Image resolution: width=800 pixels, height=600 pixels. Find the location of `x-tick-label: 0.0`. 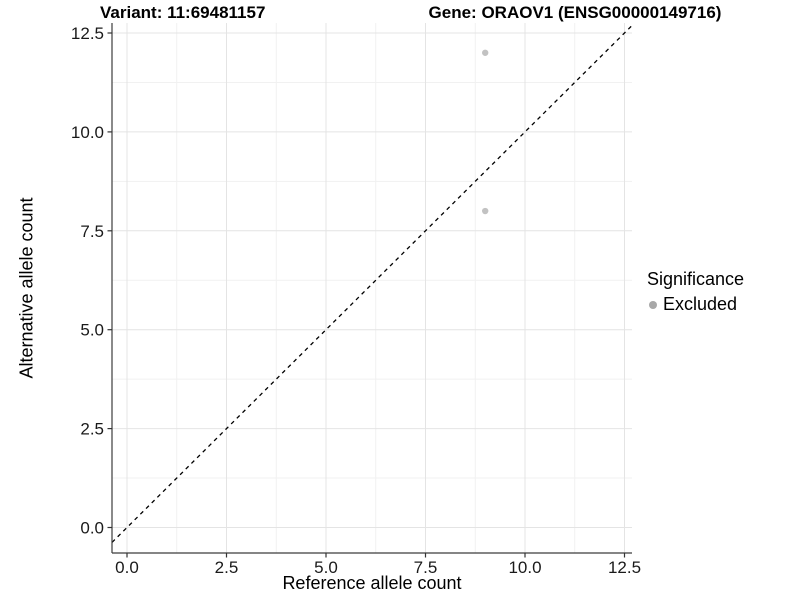

x-tick-label: 0.0 is located at coordinates (127, 567).